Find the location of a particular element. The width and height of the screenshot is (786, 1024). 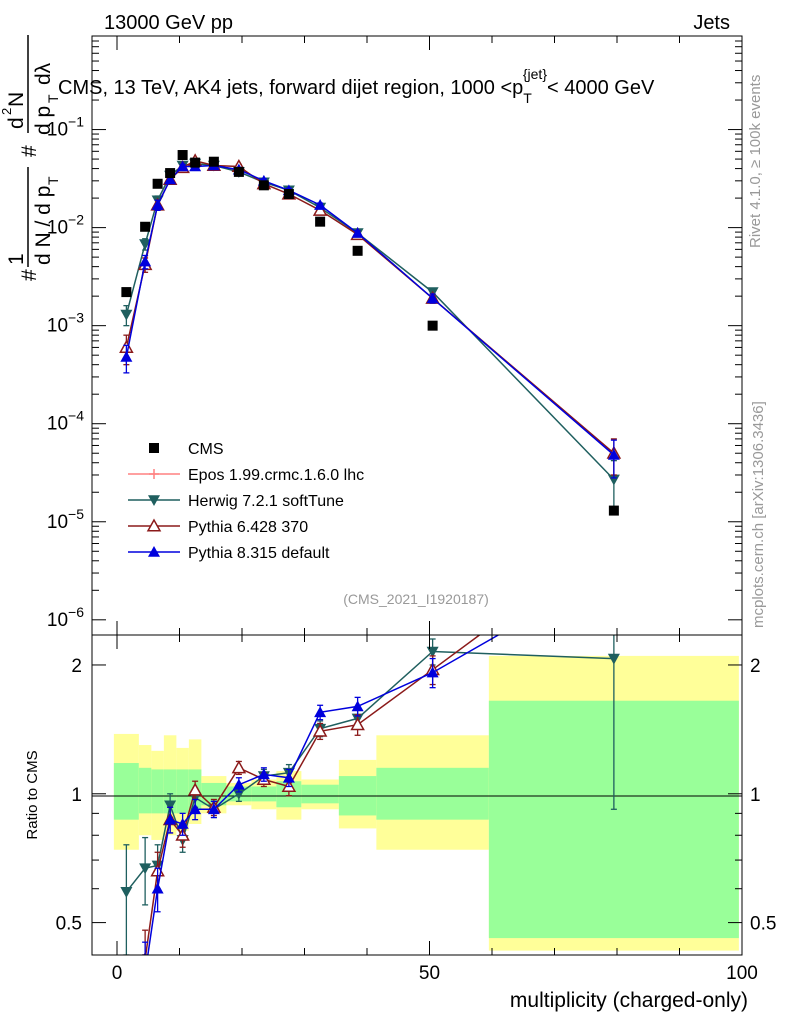

legend-item: Pythia 6.428 370 is located at coordinates (218, 527).